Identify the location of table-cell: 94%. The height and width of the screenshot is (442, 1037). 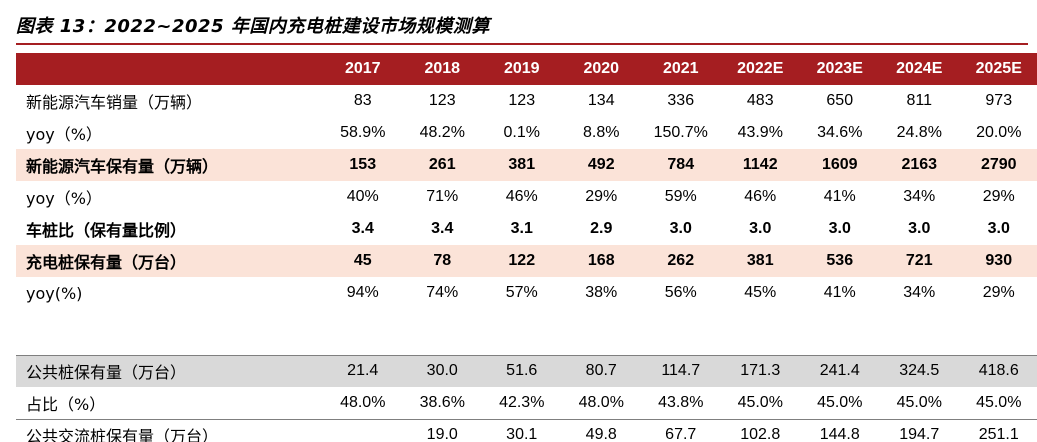
(362, 292).